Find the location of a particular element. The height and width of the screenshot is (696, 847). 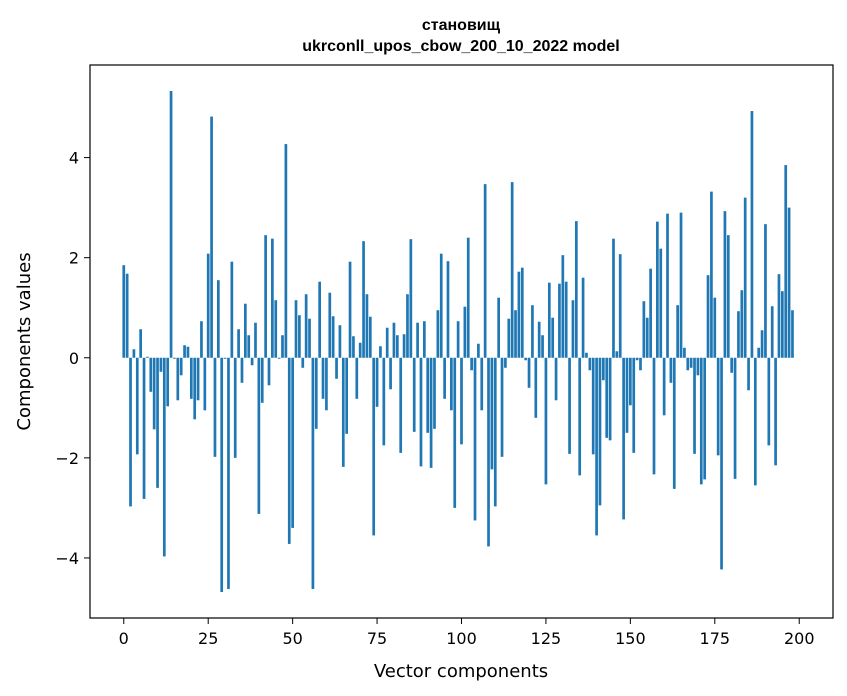

y-tick-label: 2 is located at coordinates (74, 258).